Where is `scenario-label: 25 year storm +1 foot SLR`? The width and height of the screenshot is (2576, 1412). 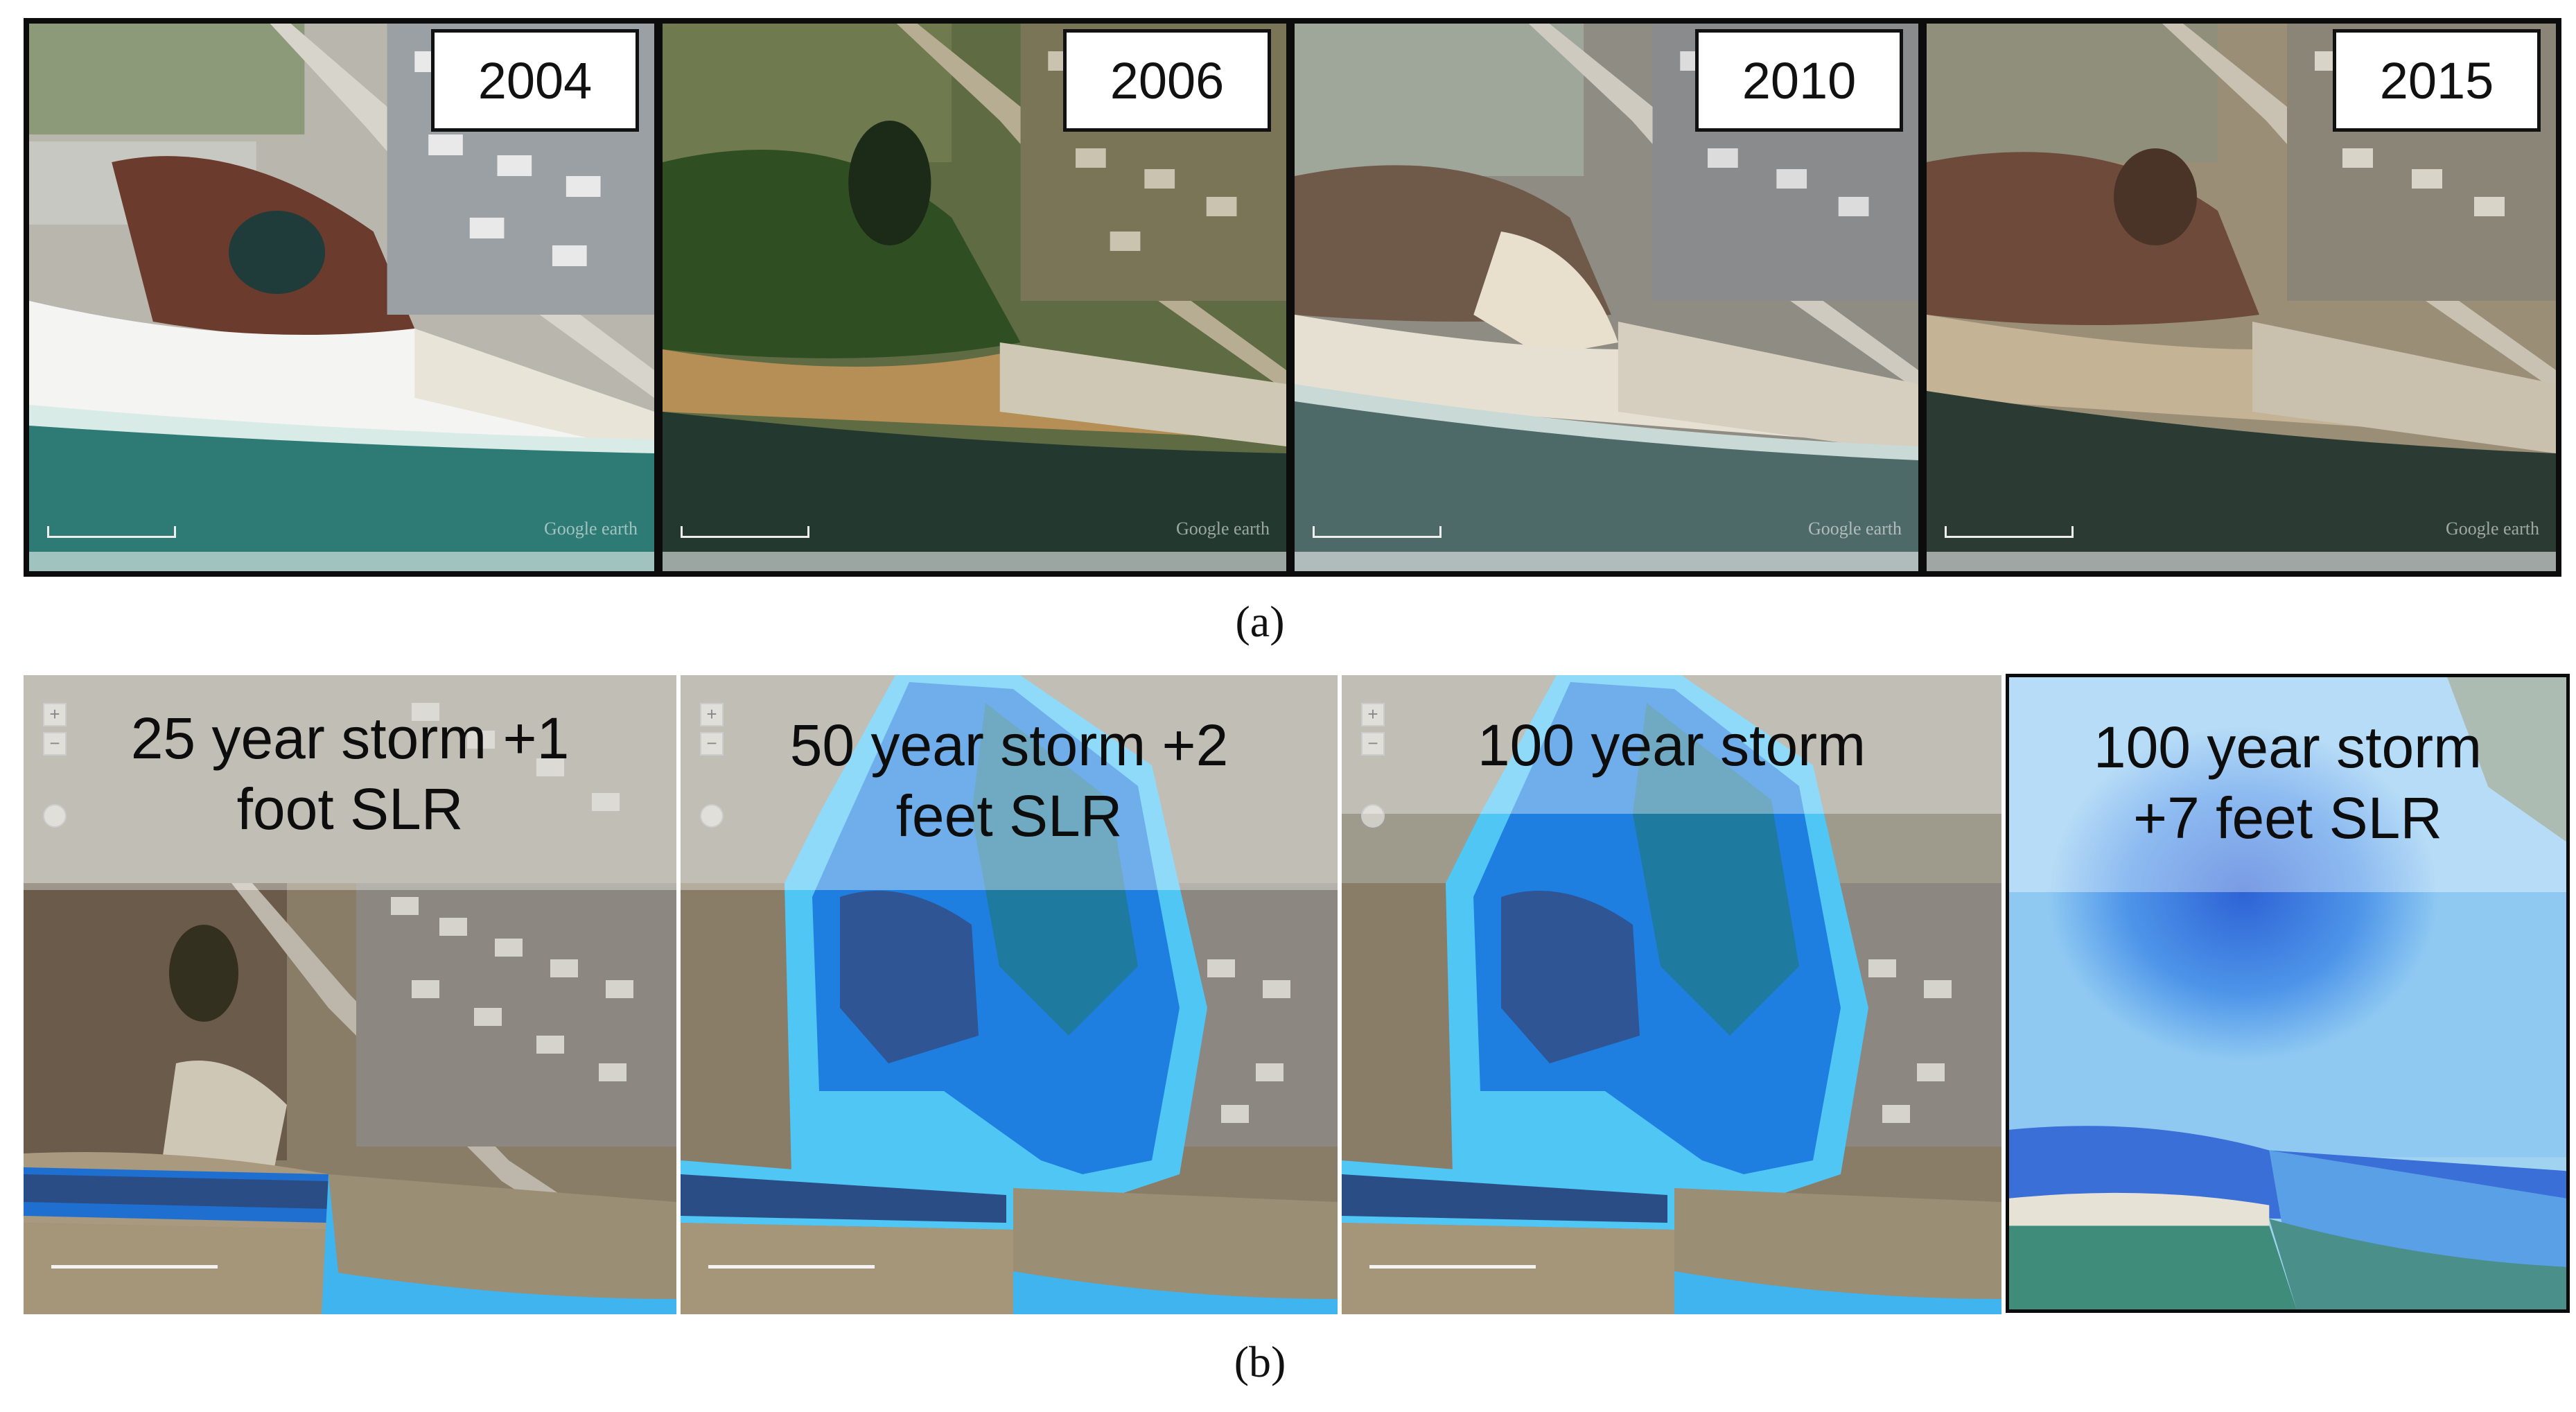
scenario-label: 25 year storm +1 foot SLR is located at coordinates (350, 773).